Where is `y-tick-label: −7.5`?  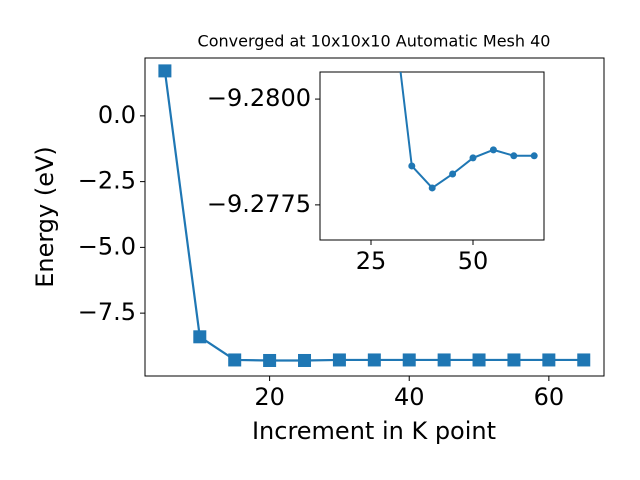
y-tick-label: −7.5 is located at coordinates (107, 312).